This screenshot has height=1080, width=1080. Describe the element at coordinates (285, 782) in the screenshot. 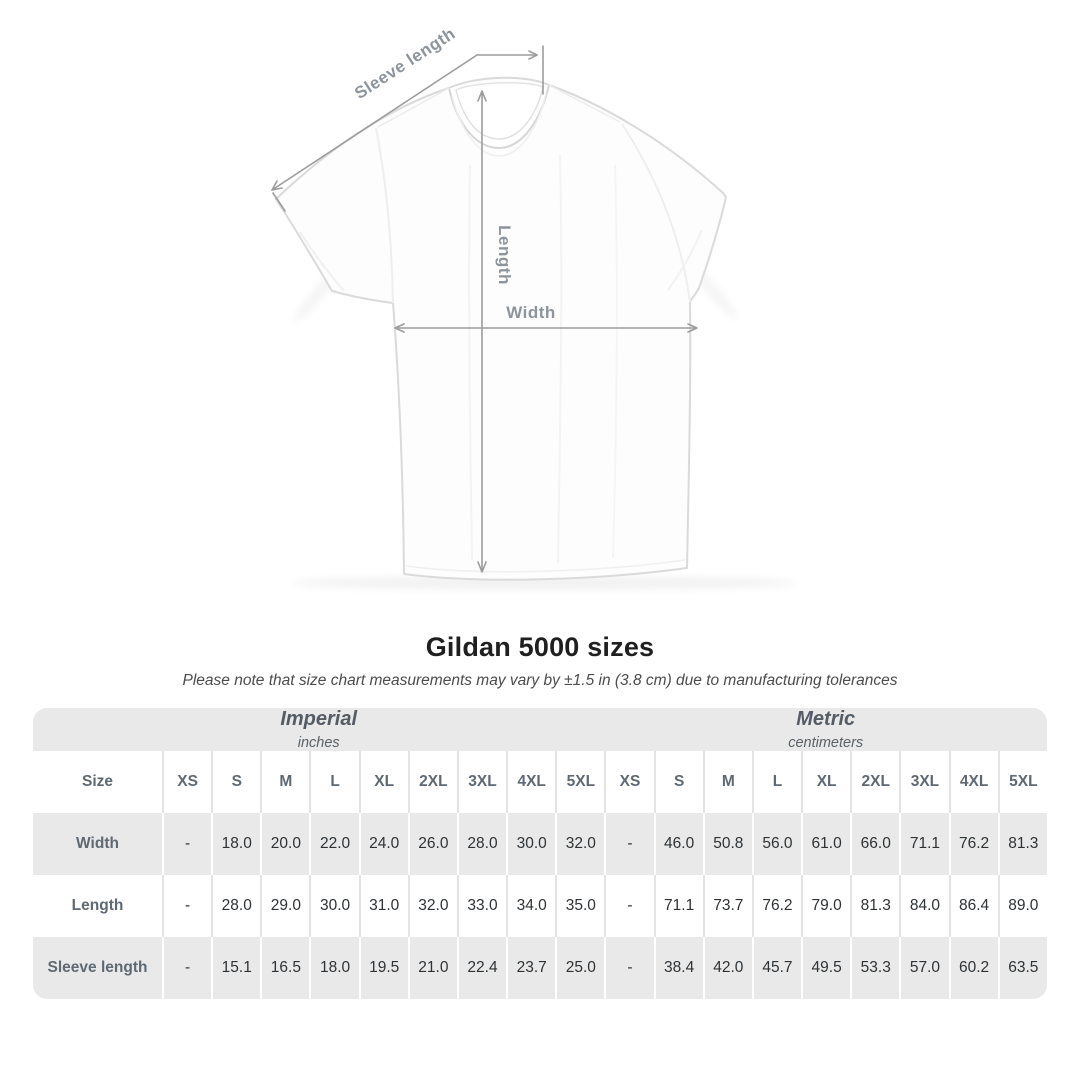

I see `size-header-imperial-m: M` at that location.